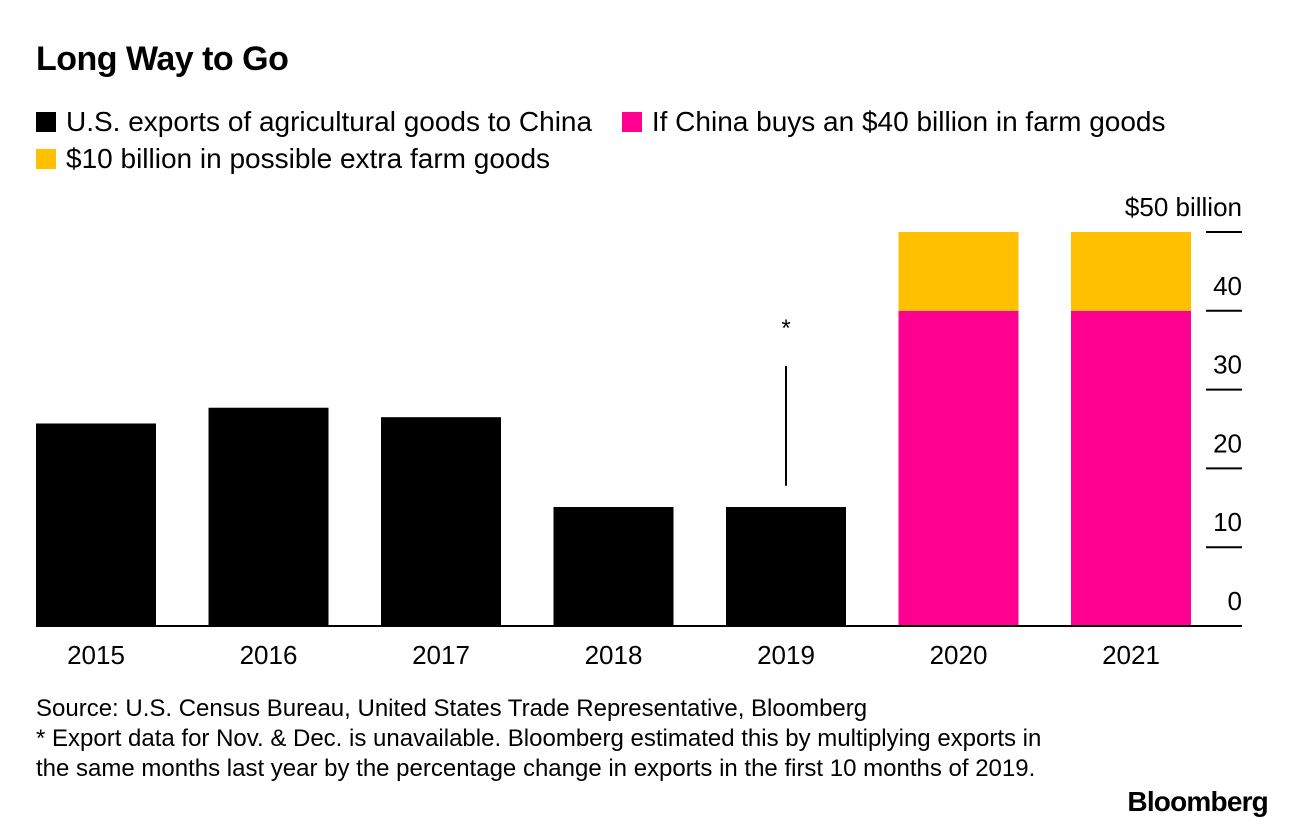 This screenshot has width=1296, height=830. Describe the element at coordinates (46, 159) in the screenshot. I see `legend-swatch-10-billion` at that location.